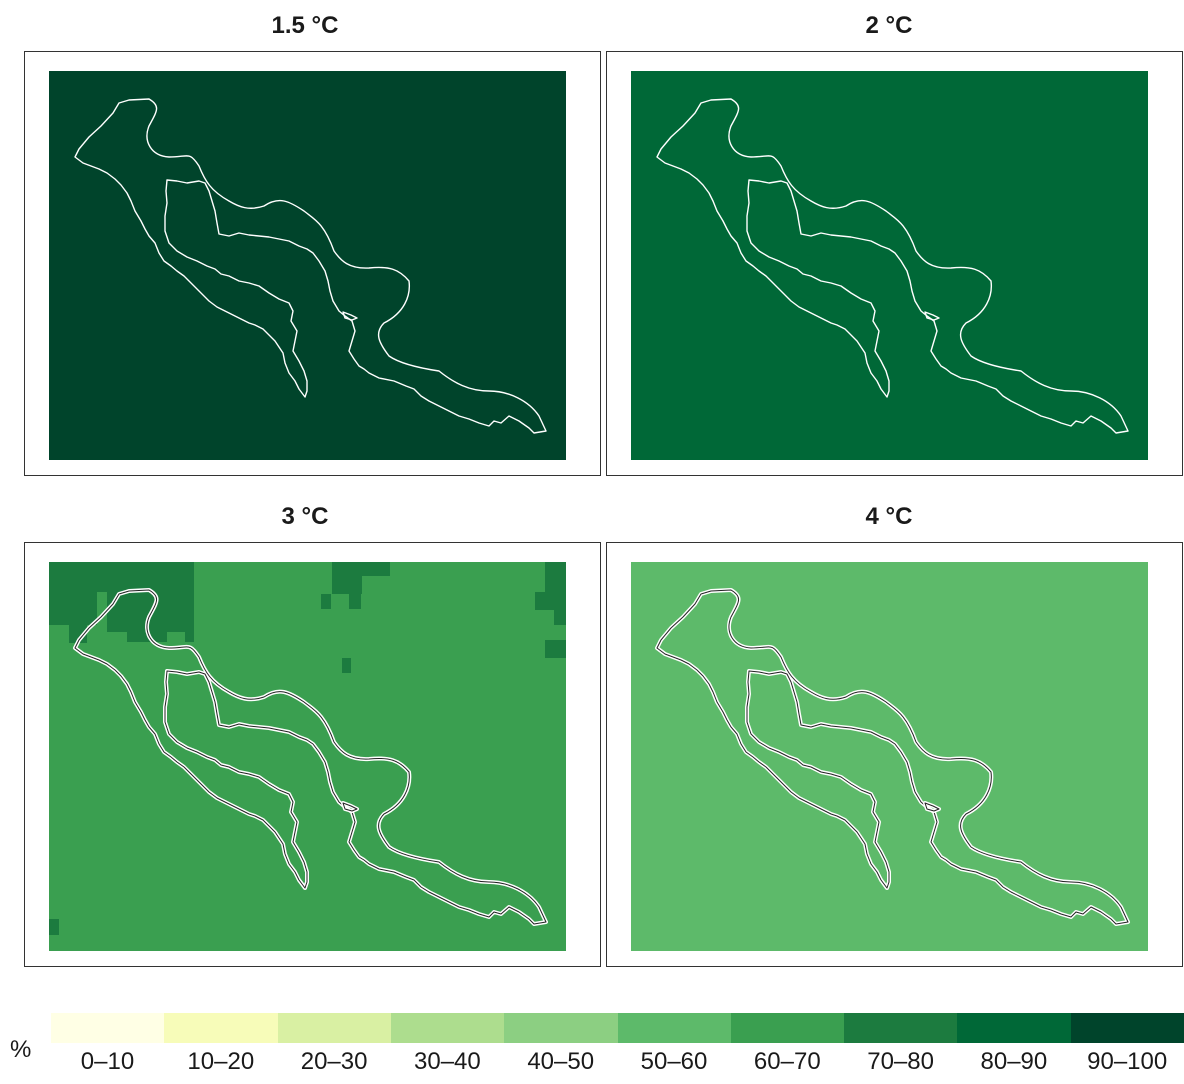 Image resolution: width=1184 pixels, height=1084 pixels. What do you see at coordinates (305, 516) in the screenshot?
I see `panel-title-3: 3 °C` at bounding box center [305, 516].